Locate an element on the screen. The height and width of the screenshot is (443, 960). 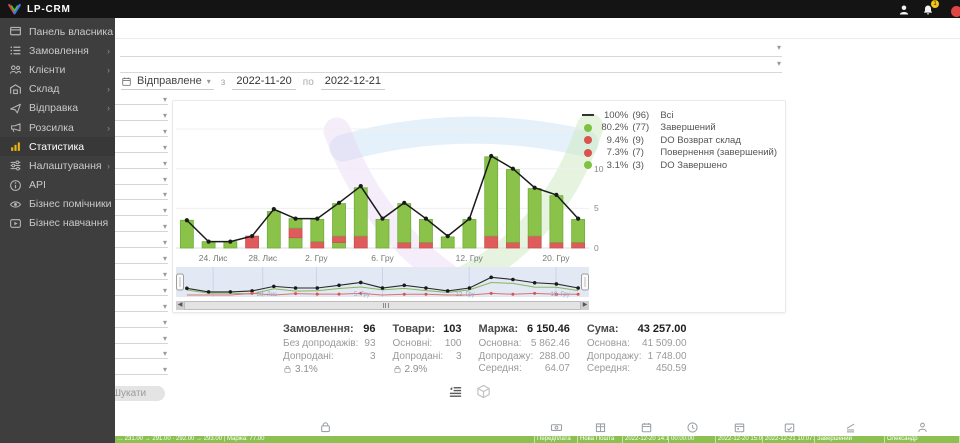
side-filter-select-5: ▾ is located at coordinates (141, 178).